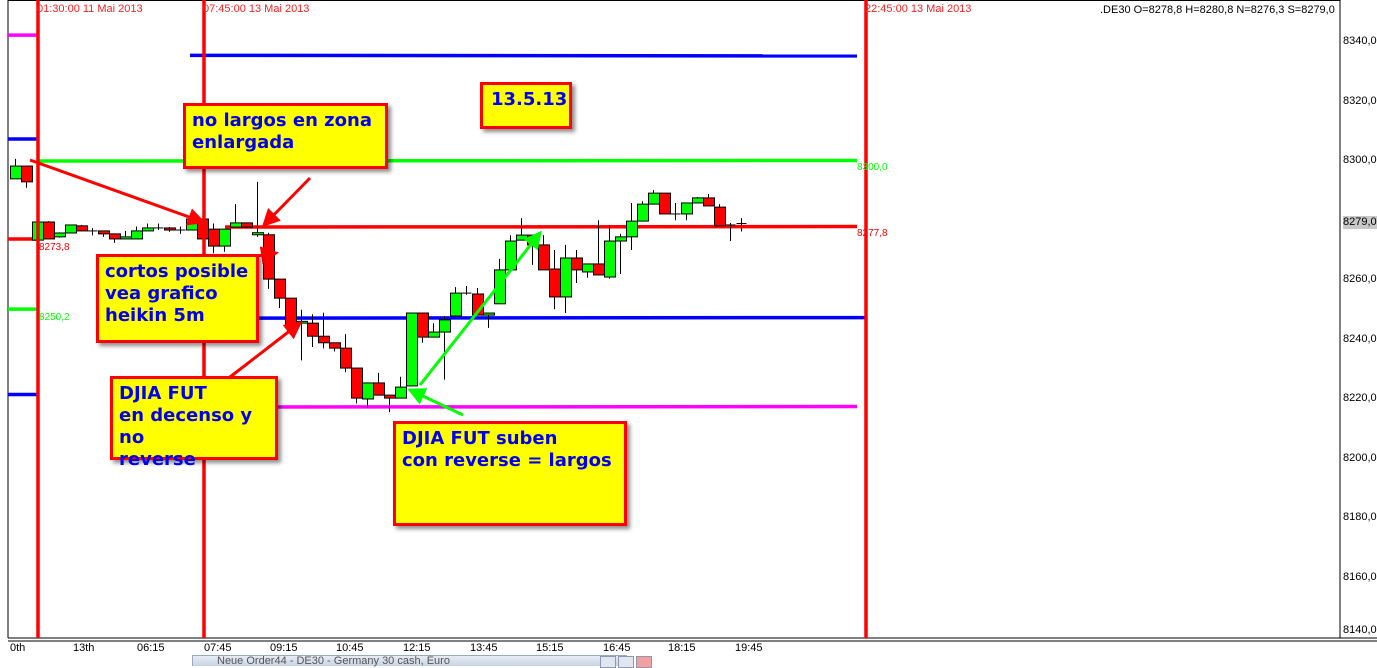 This screenshot has height=668, width=1377. Describe the element at coordinates (749, 648) in the screenshot. I see `time-axis-label: 19:45` at that location.